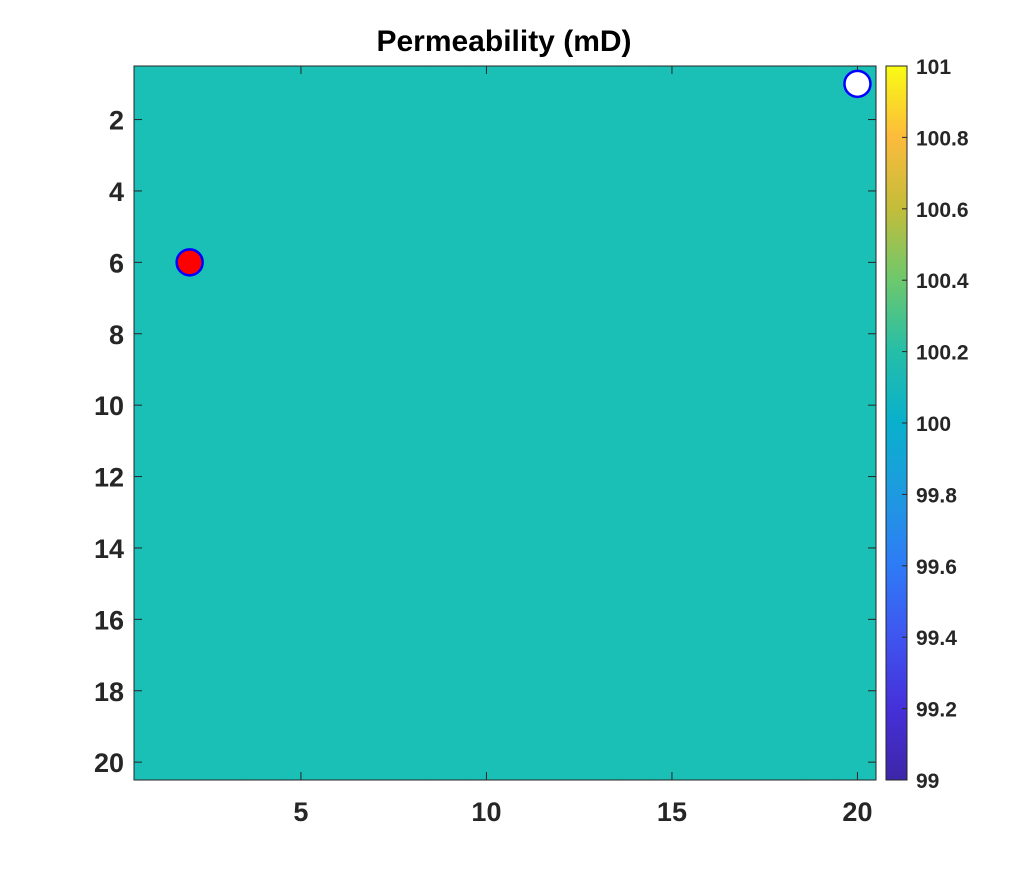  Describe the element at coordinates (189, 262) in the screenshot. I see `well-marker` at that location.